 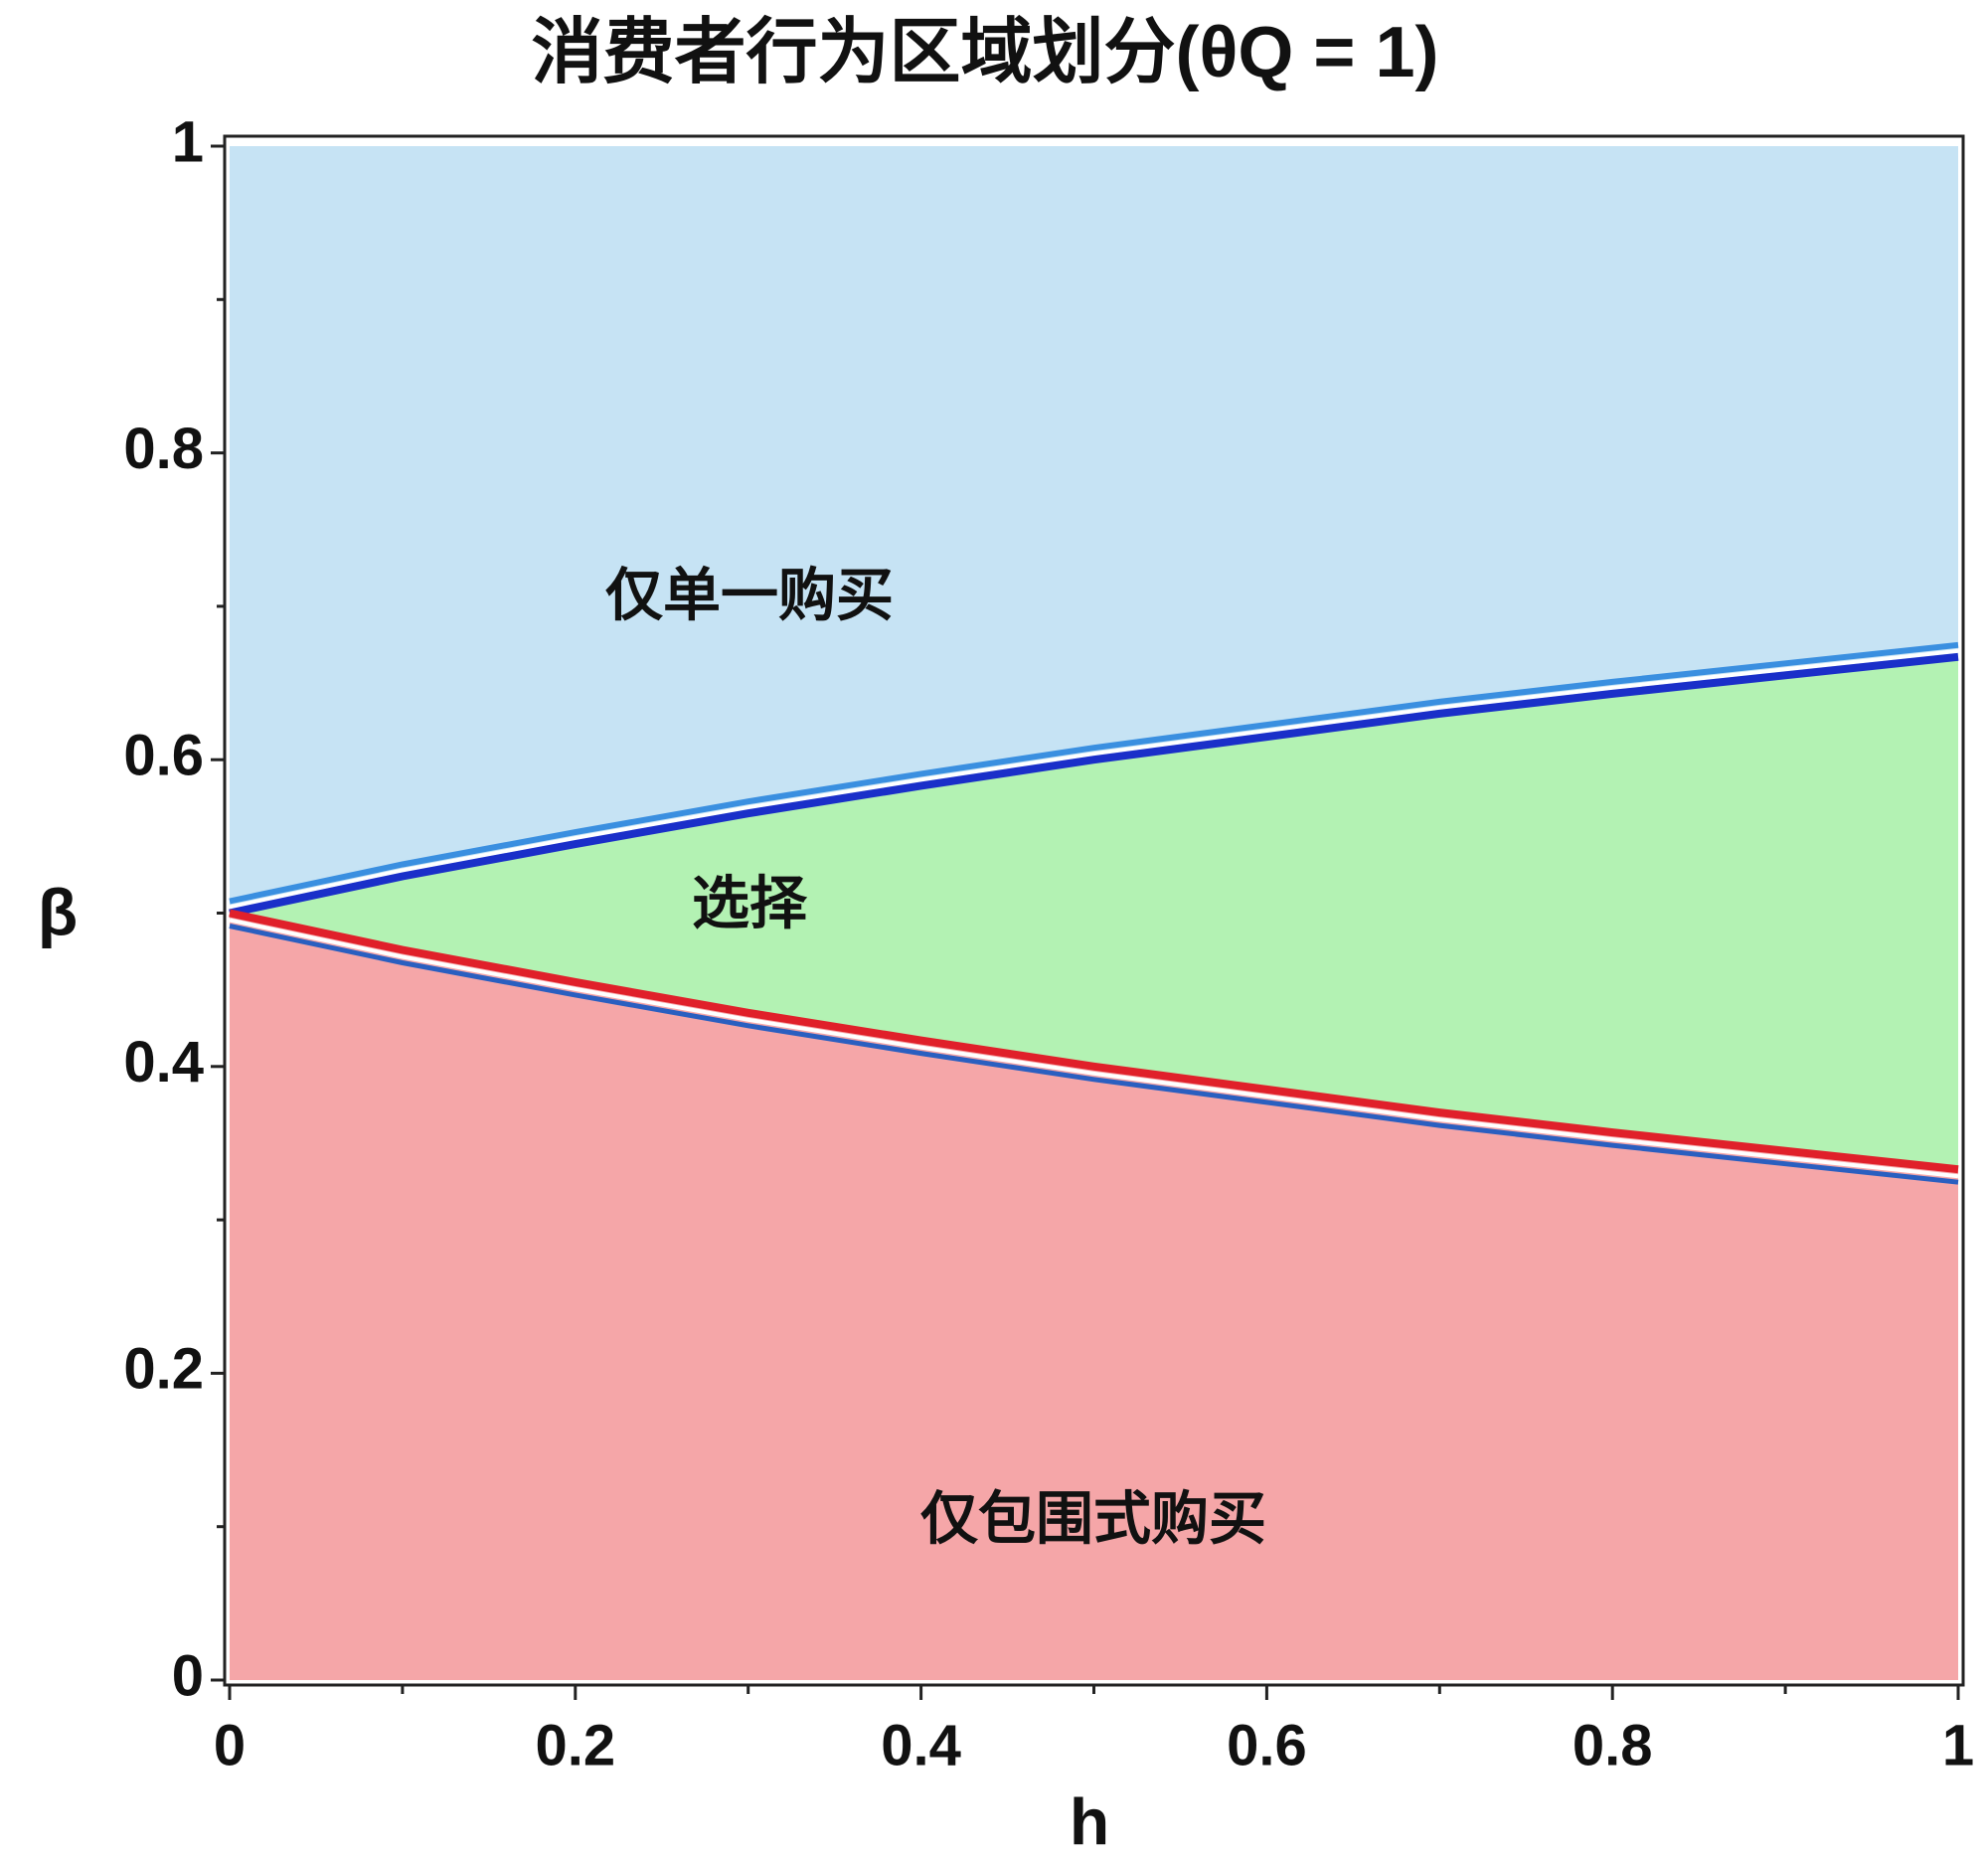 I want to click on y-tick-label: 0.6, so click(x=163, y=756).